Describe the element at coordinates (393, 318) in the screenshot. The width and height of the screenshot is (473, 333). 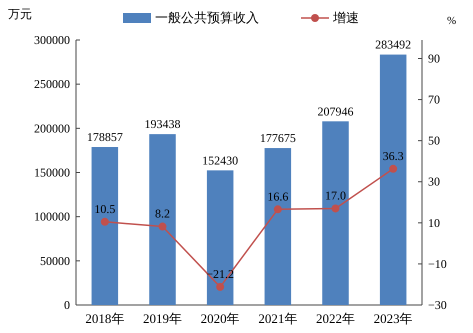
I see `x-tick-label: 2023年` at that location.